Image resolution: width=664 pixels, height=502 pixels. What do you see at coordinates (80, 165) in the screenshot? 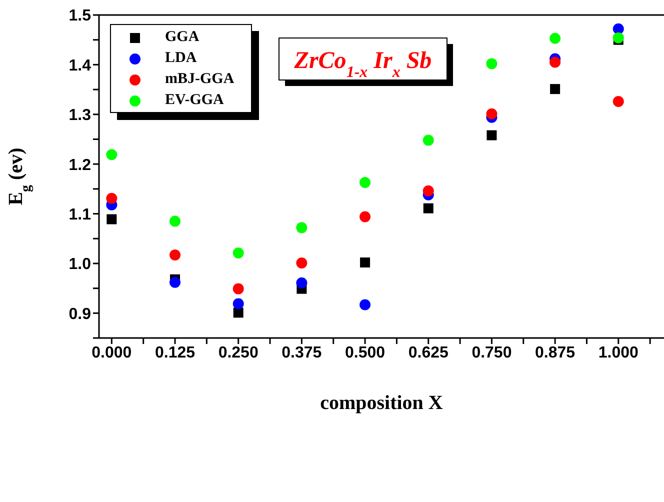
I see `y-tick-label: 1.2` at bounding box center [80, 165].